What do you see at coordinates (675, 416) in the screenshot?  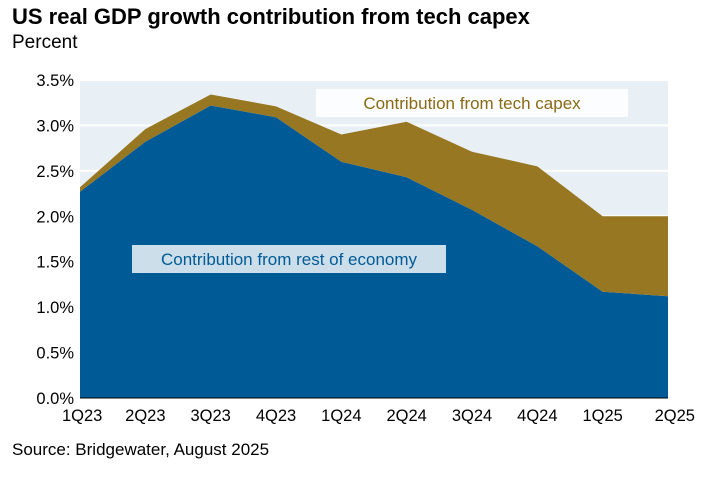 I see `x-tick-label: 2Q25` at bounding box center [675, 416].